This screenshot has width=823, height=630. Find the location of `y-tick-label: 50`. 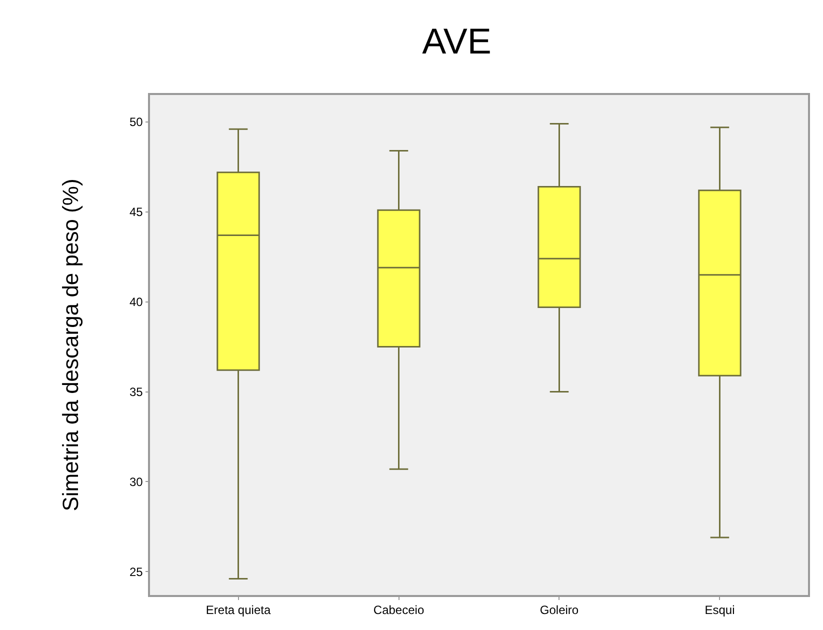

y-tick-label: 50 is located at coordinates (136, 122).